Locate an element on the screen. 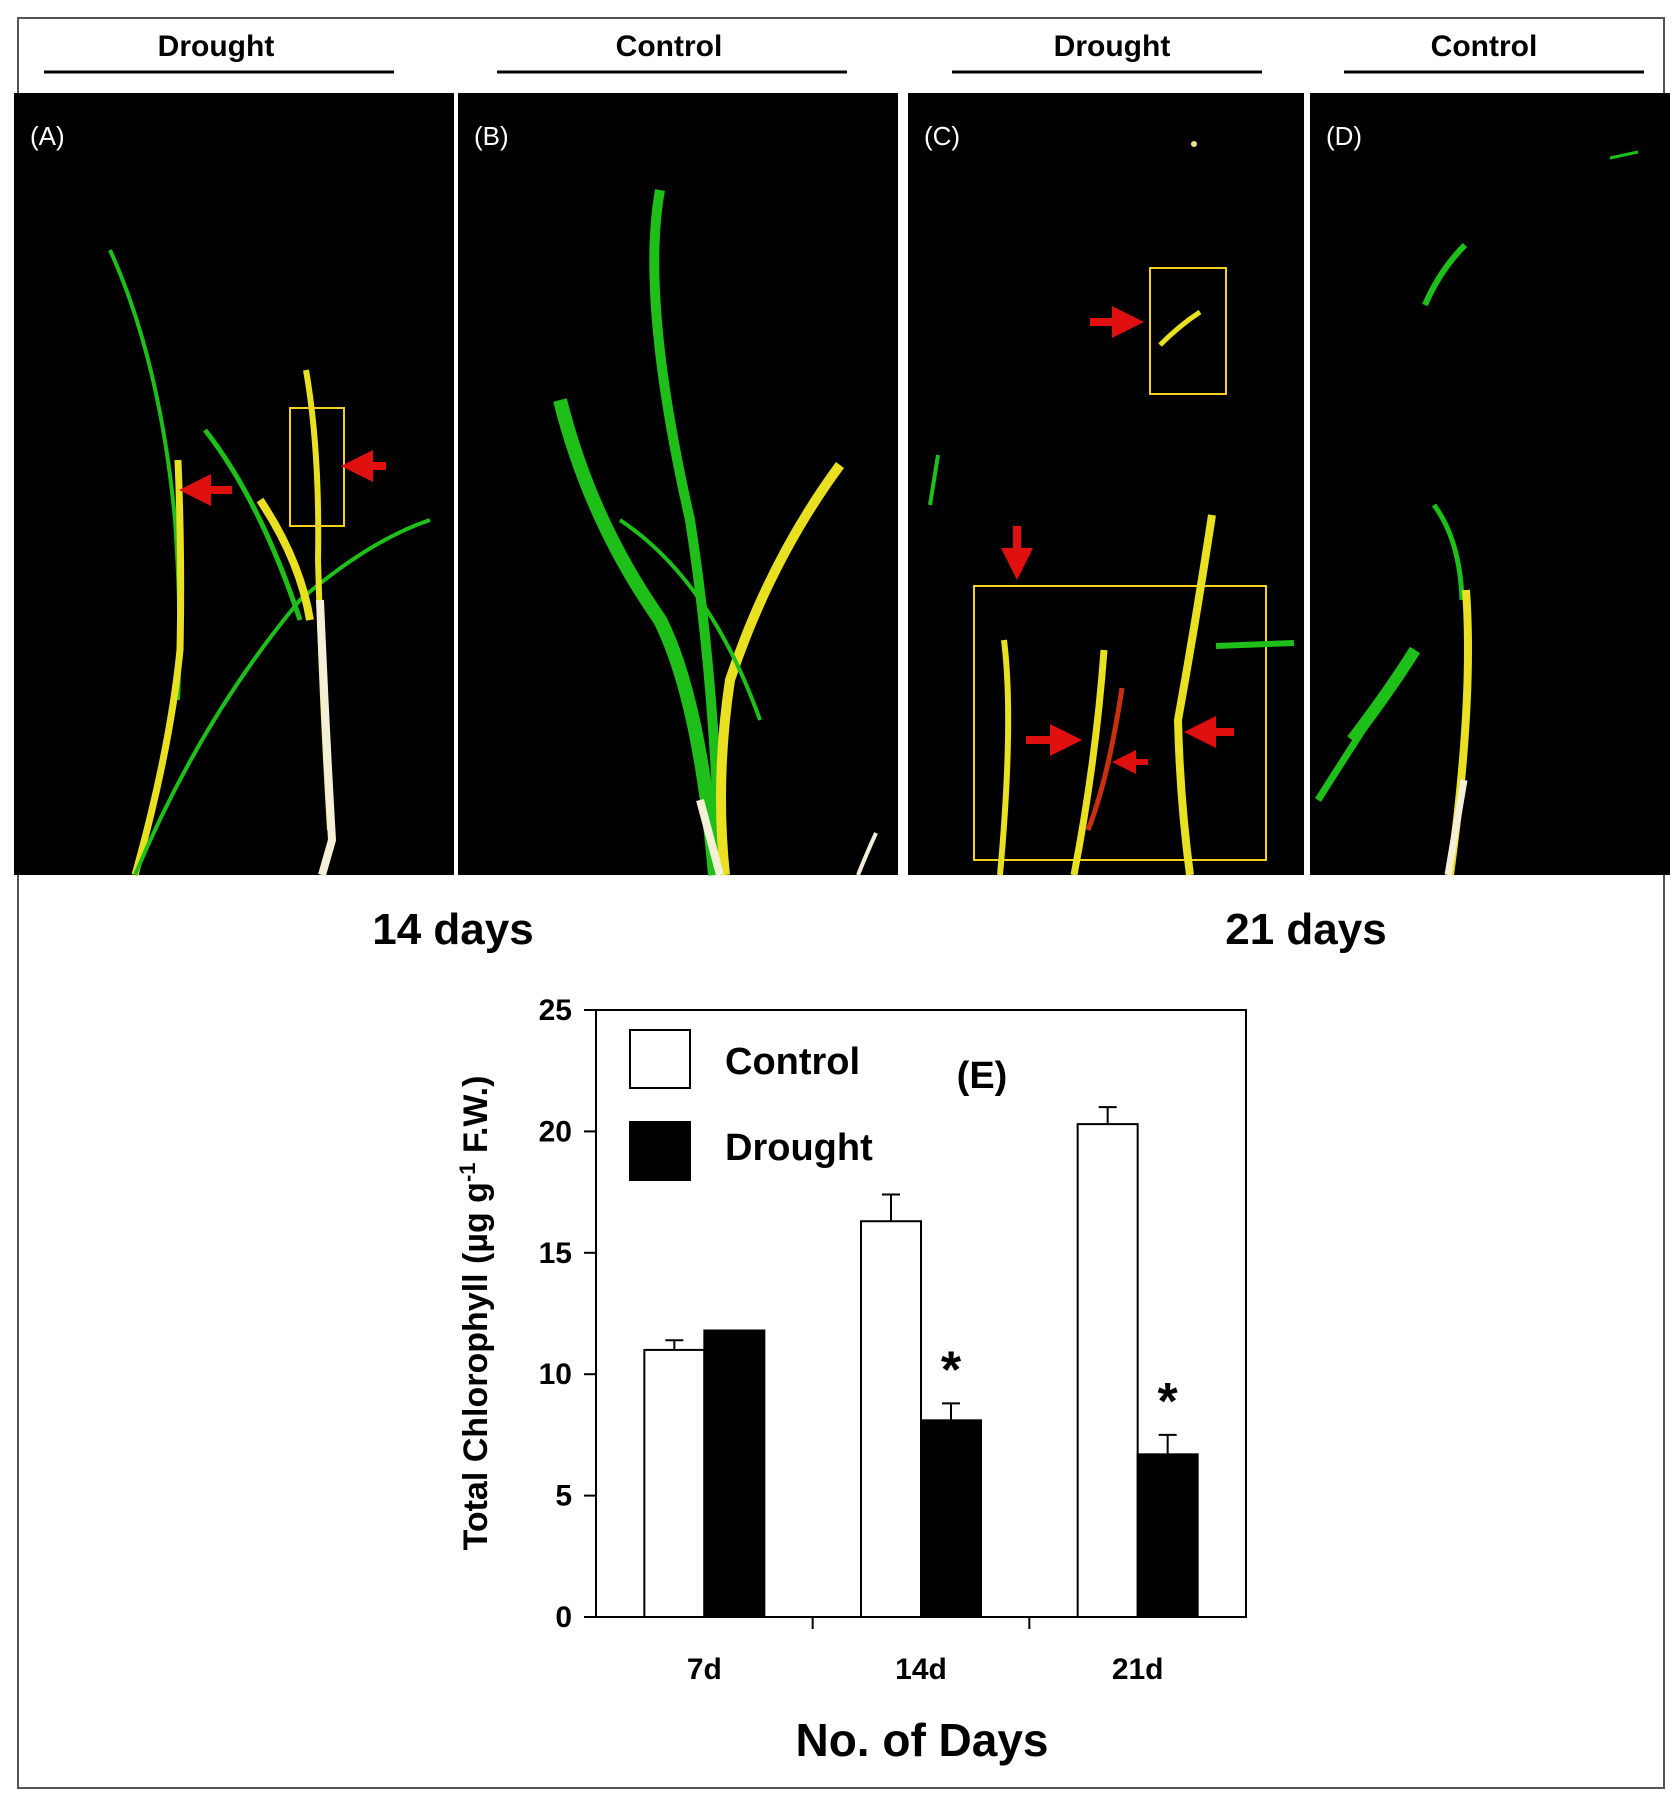 The width and height of the screenshot is (1680, 1805). y-tick-label: 5 is located at coordinates (563, 1496).